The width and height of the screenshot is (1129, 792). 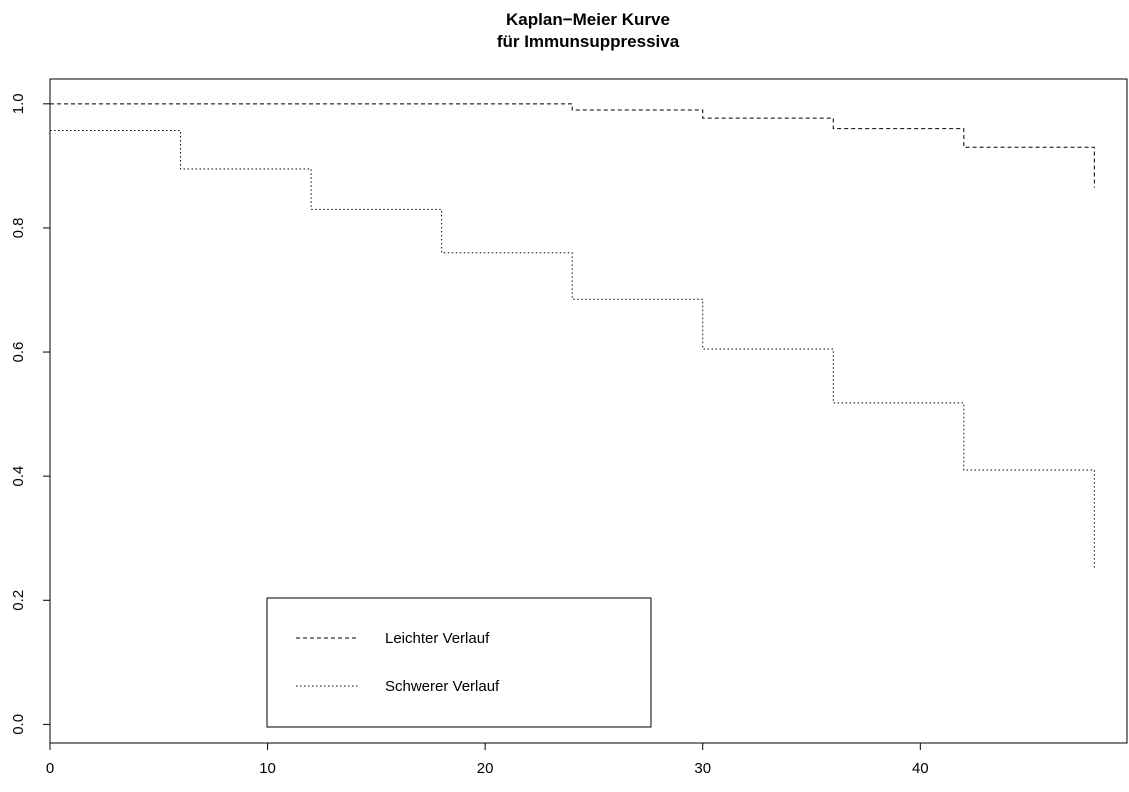 I want to click on x-tick-label: 20, so click(x=485, y=768).